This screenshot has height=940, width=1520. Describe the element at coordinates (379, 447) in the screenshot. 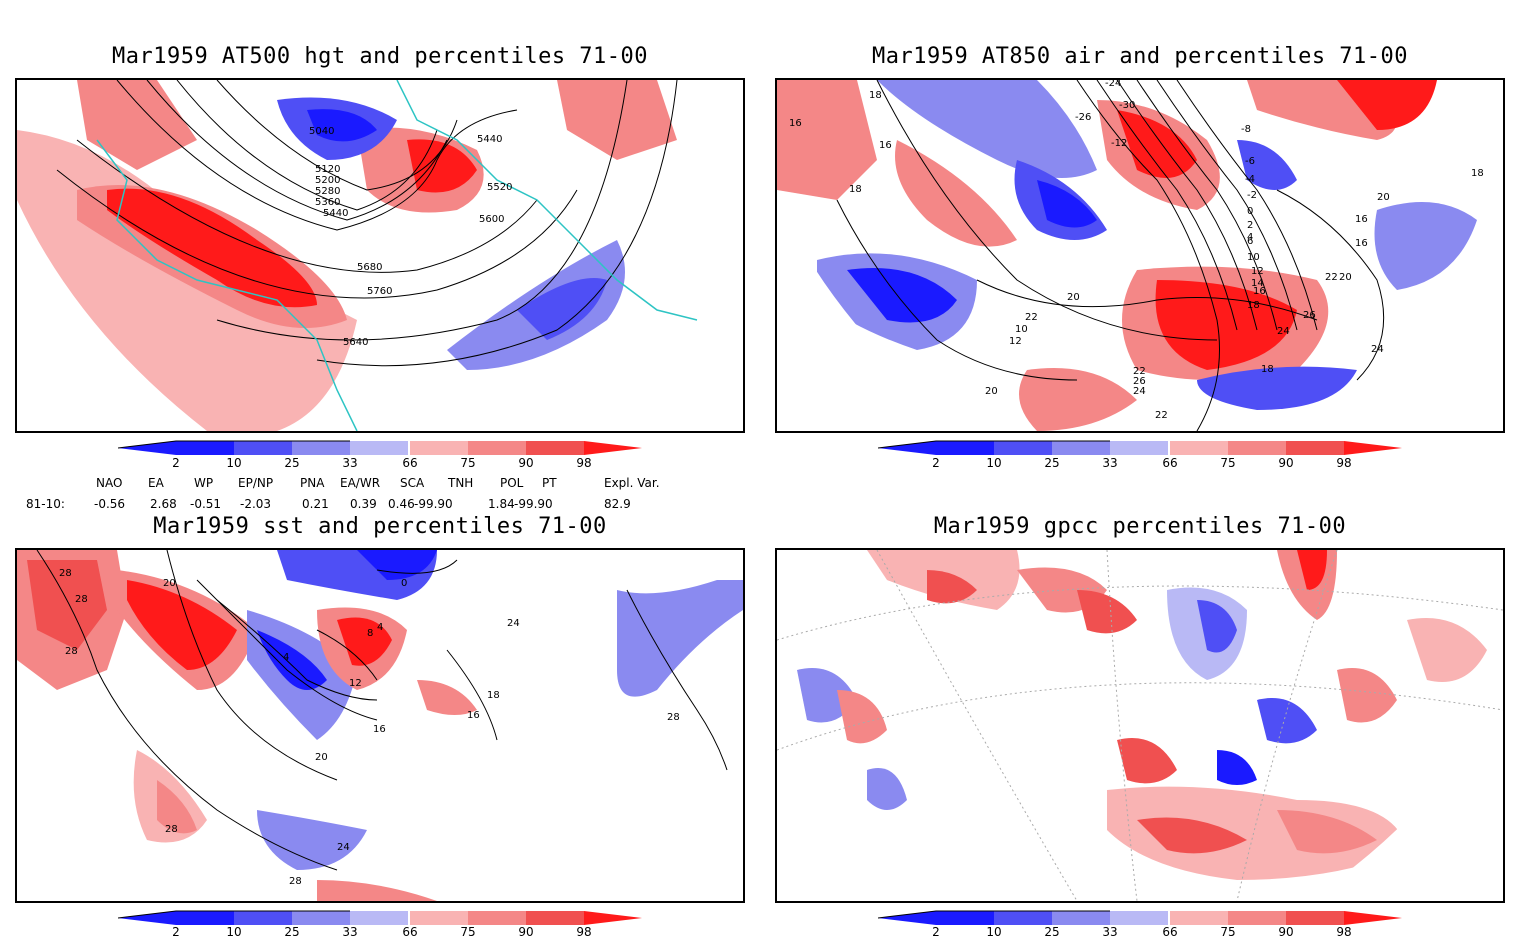

I see `colorbar-hgt500-bar` at that location.